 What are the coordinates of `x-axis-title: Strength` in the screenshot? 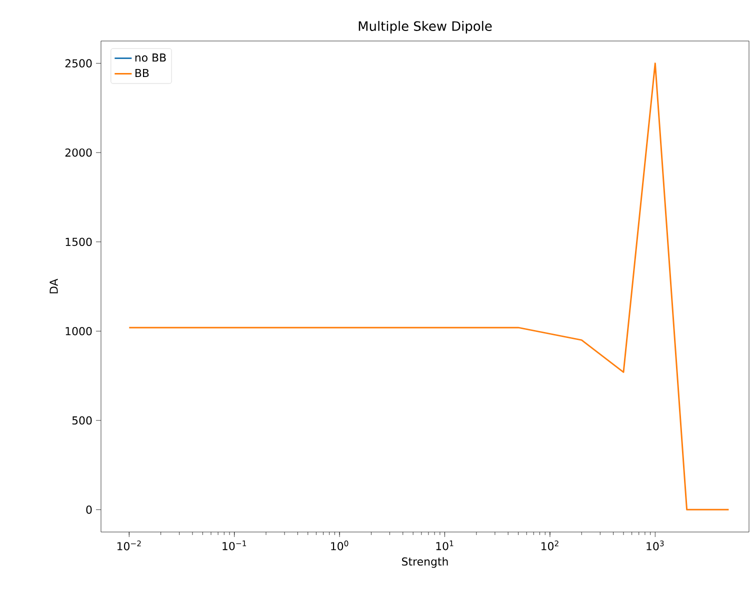 It's located at (425, 562).